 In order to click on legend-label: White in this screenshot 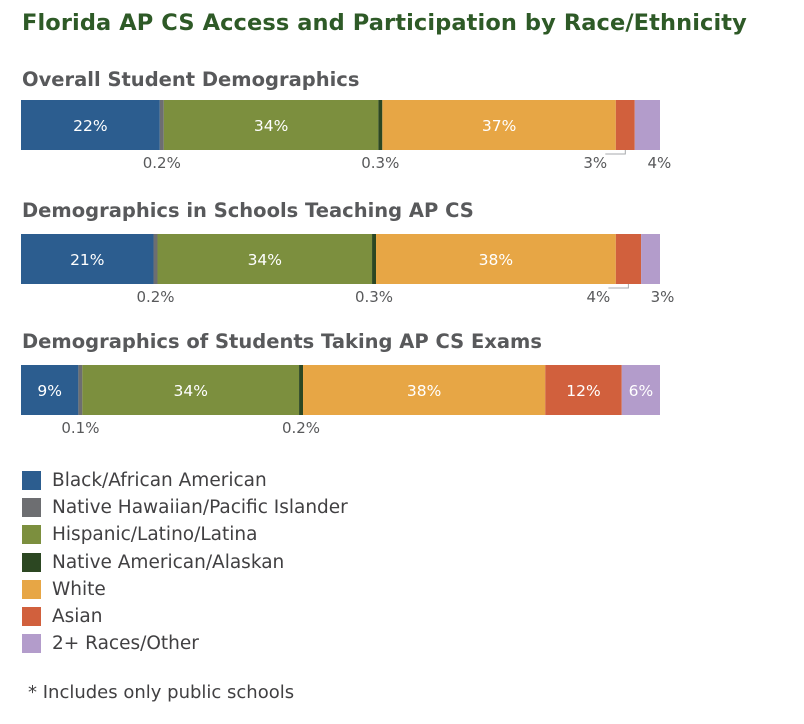, I will do `click(79, 589)`.